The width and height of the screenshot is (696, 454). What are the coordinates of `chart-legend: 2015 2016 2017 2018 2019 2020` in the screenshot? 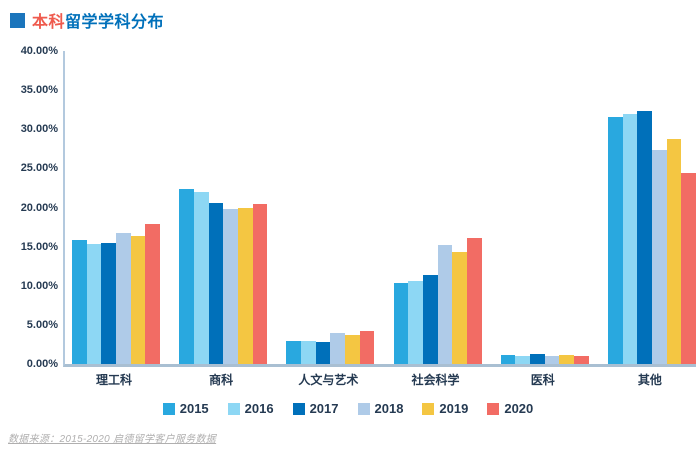 It's located at (348, 408).